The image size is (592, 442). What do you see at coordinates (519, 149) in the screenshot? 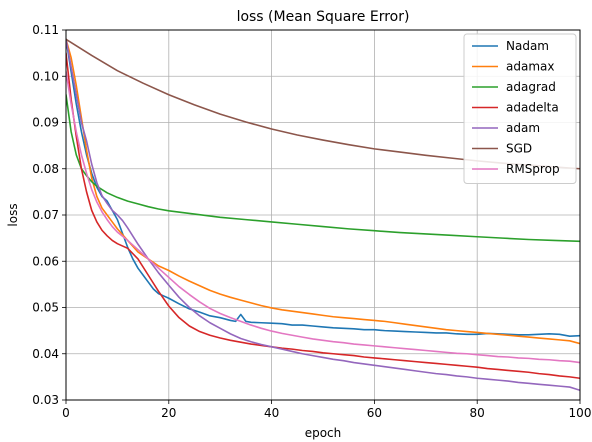
I see `legend-label-sgd: SGD` at bounding box center [519, 149].